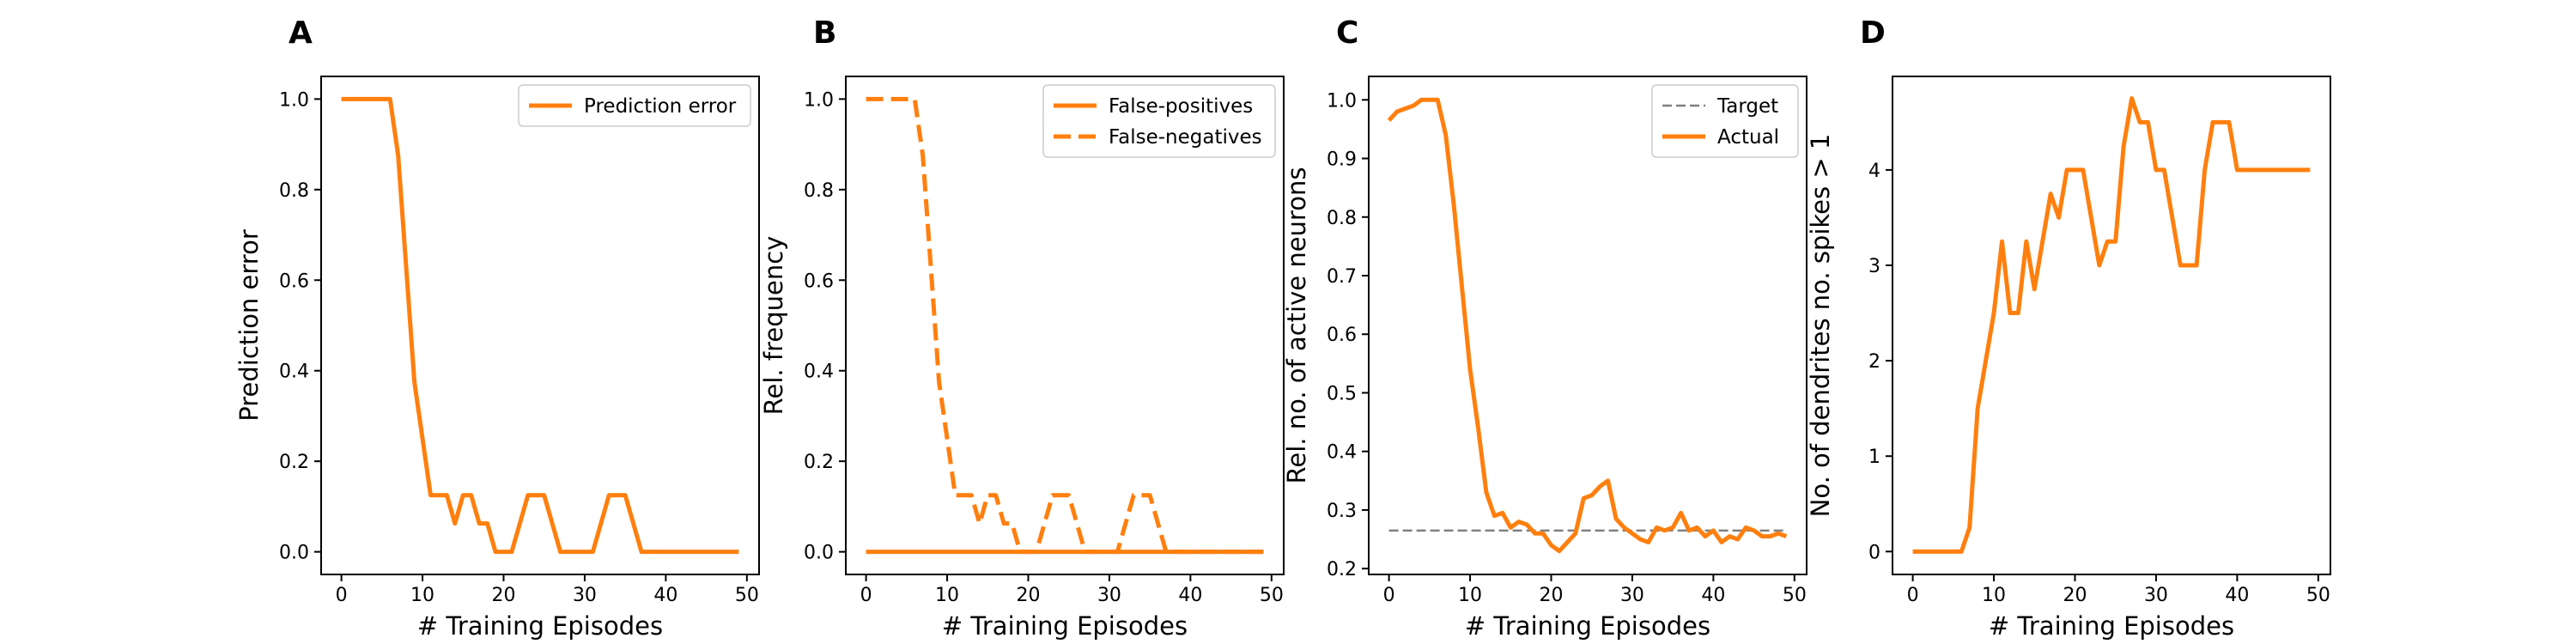  I want to click on y-tick-label: 2, so click(1874, 362).